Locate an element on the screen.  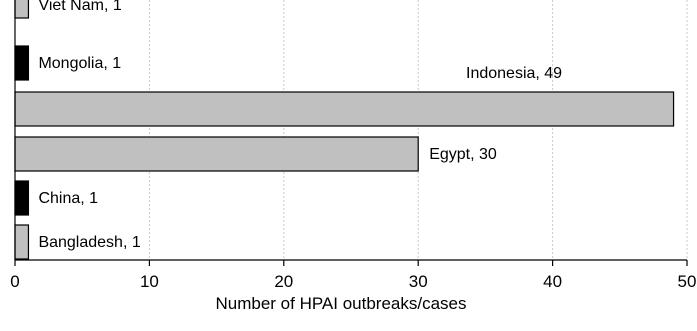
bar-indonesia is located at coordinates (344, 109).